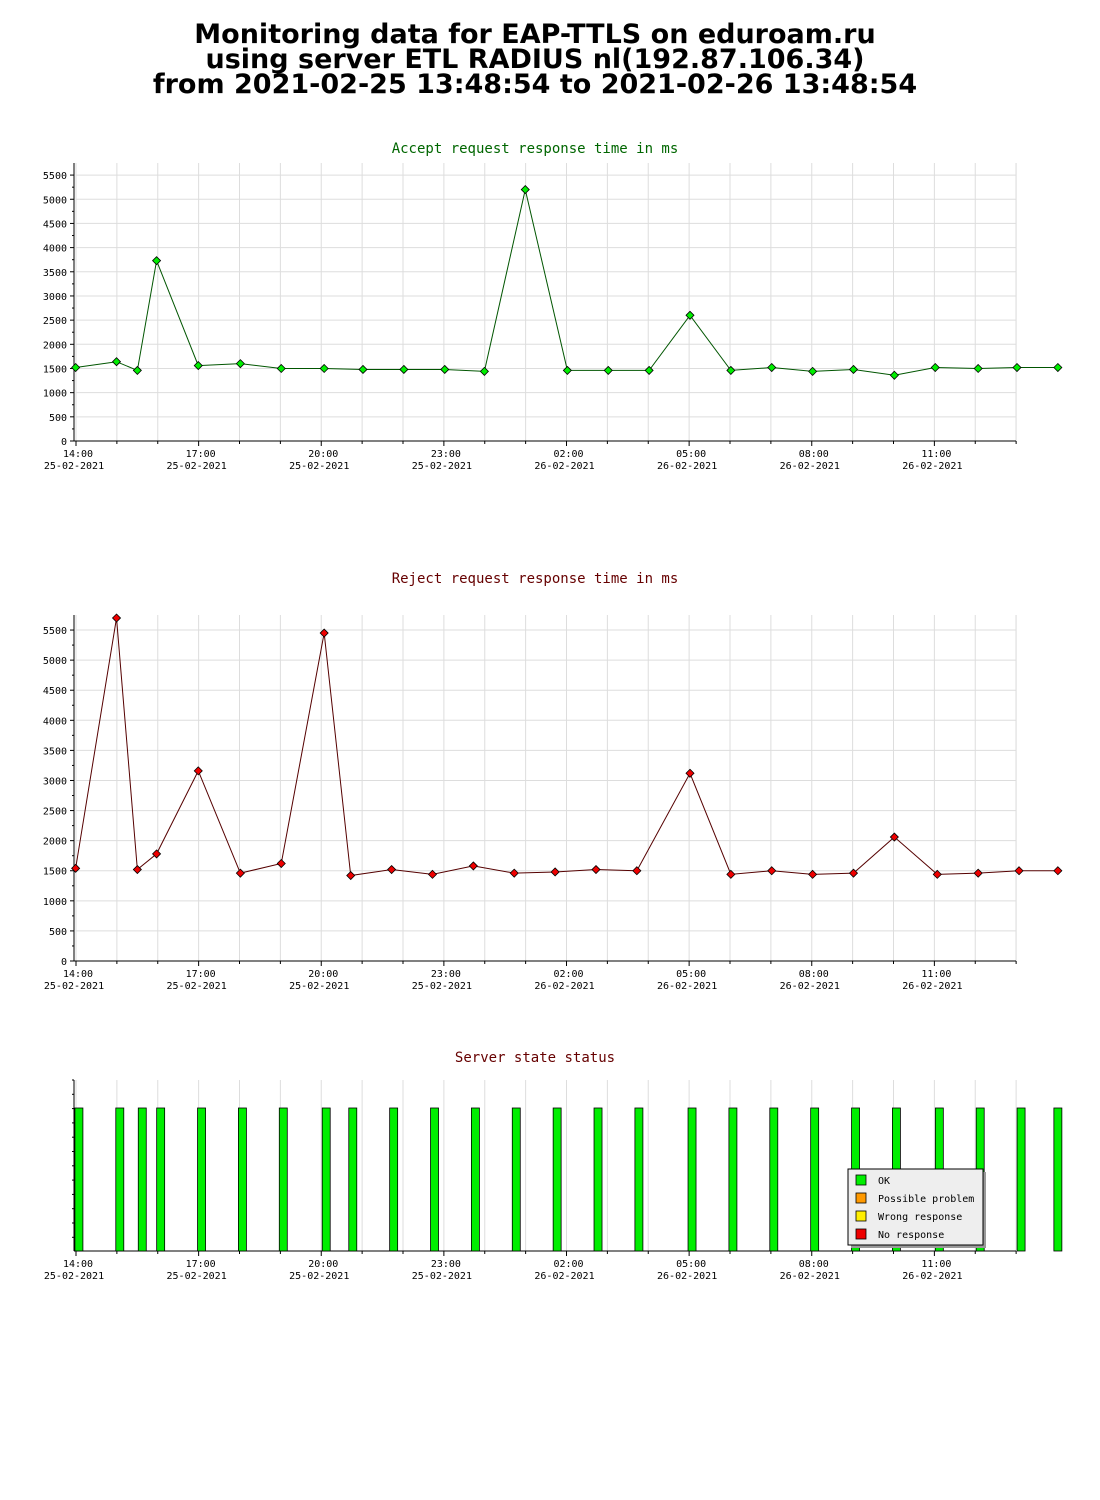 The height and width of the screenshot is (1500, 1100). Describe the element at coordinates (535, 579) in the screenshot. I see `reject-chart-title: Reject request response time in ms` at that location.